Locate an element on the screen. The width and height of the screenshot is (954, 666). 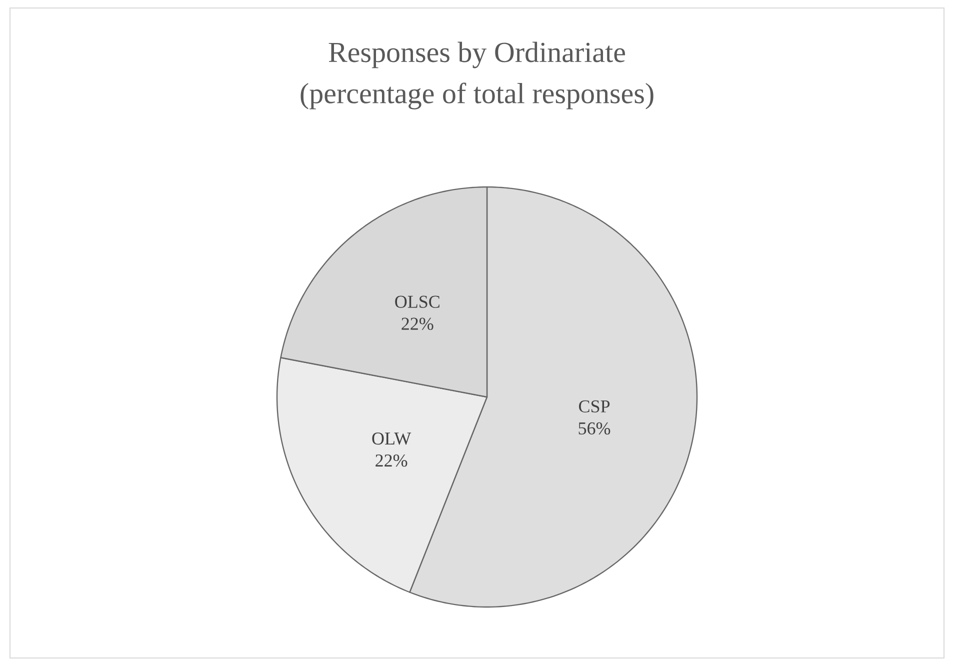
chart-title: Responses by Ordinariate is located at coordinates (476, 55).